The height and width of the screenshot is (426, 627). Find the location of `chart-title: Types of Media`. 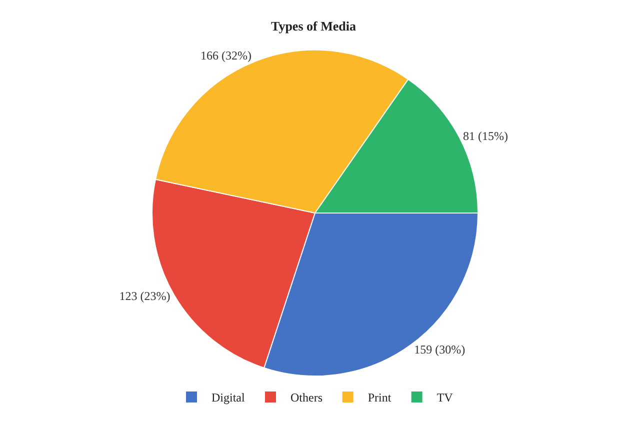

chart-title: Types of Media is located at coordinates (313, 26).